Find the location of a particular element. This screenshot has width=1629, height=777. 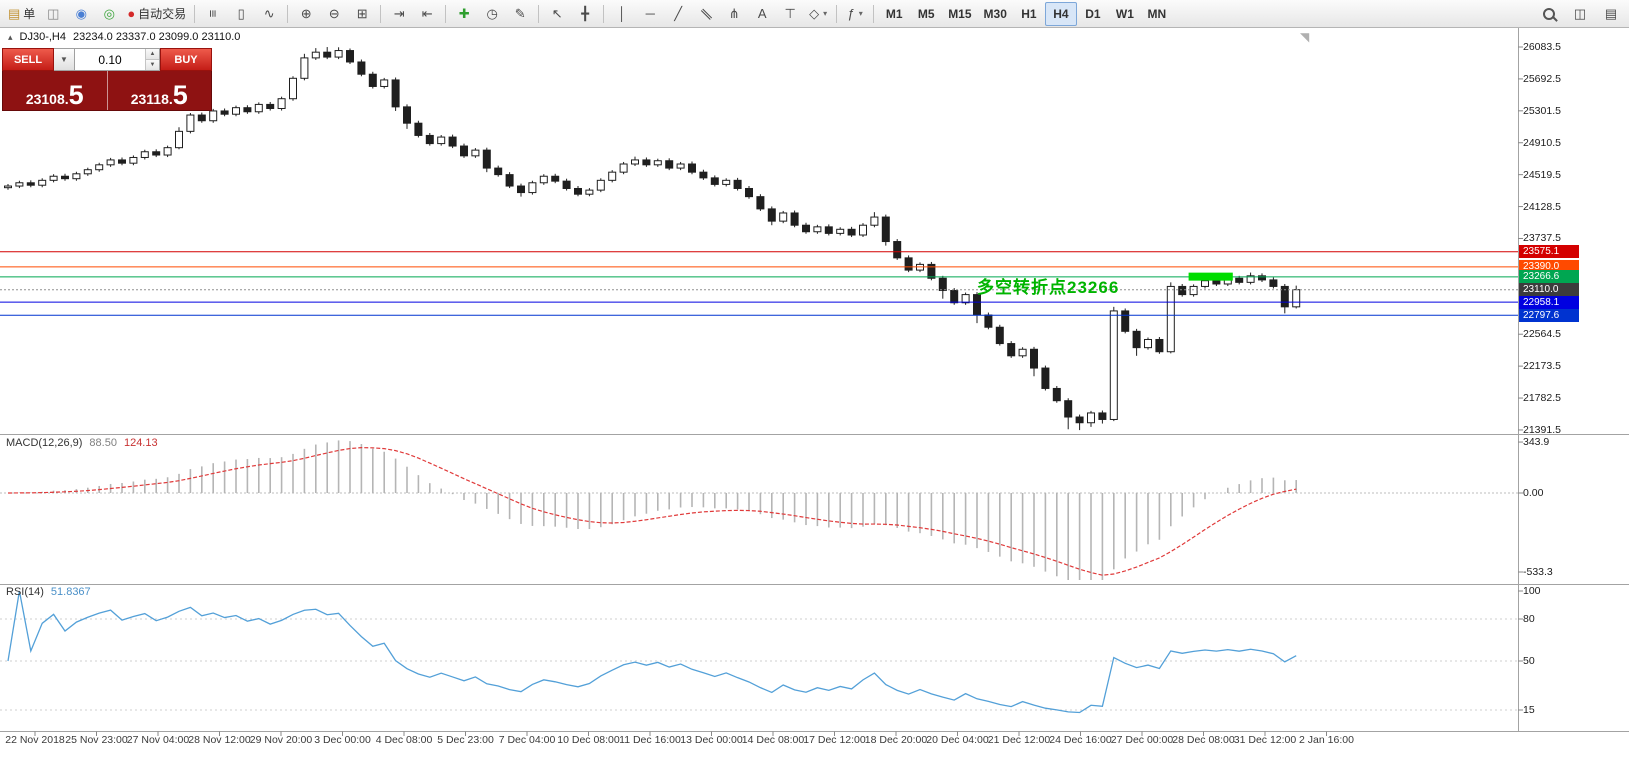

auto-scroll-icon: ⇥ is located at coordinates (399, 13).